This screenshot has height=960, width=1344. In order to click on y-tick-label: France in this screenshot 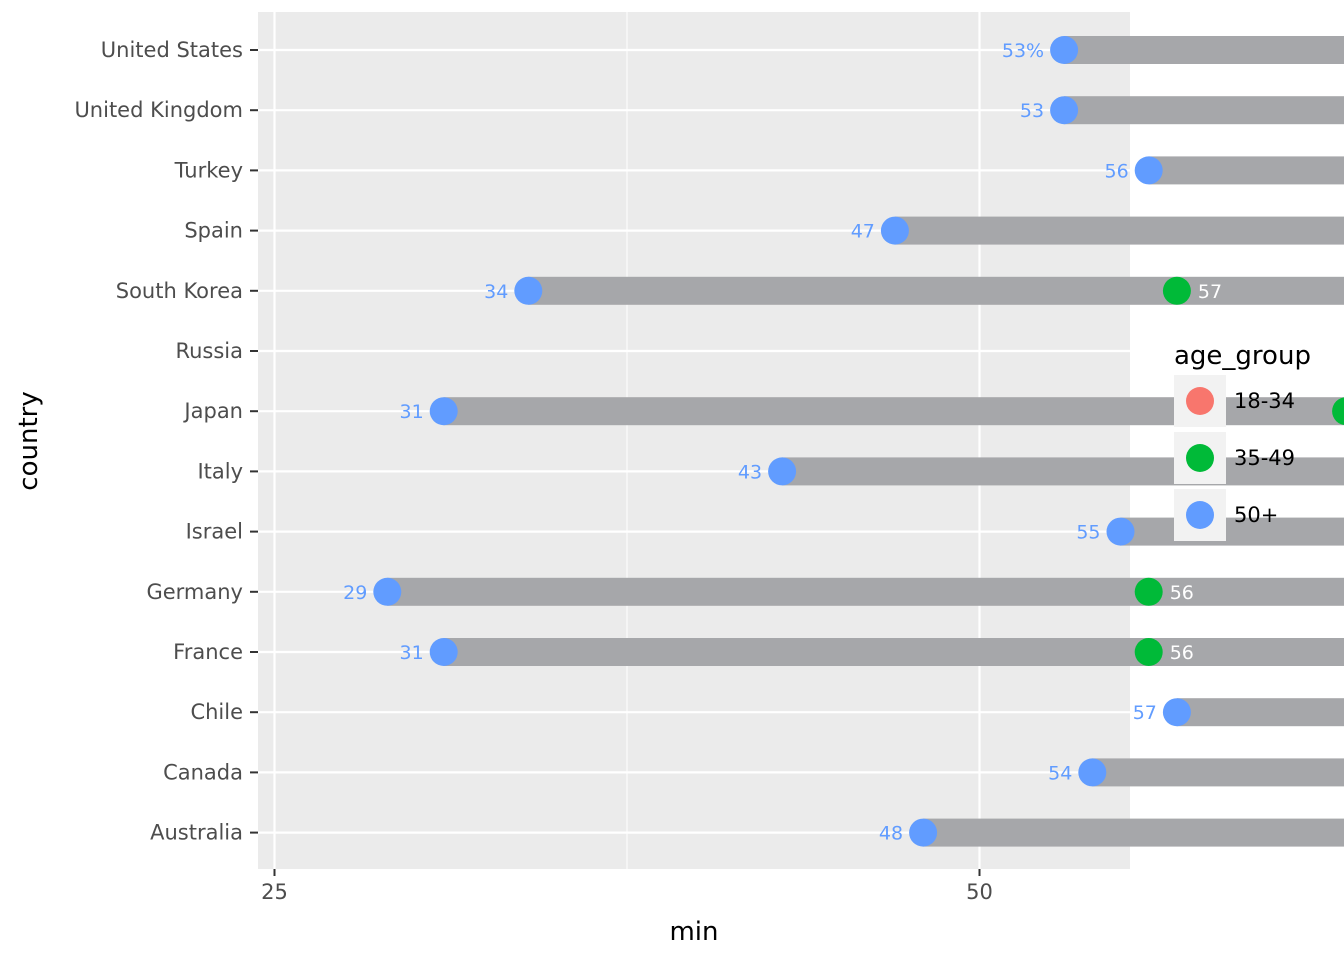, I will do `click(208, 652)`.